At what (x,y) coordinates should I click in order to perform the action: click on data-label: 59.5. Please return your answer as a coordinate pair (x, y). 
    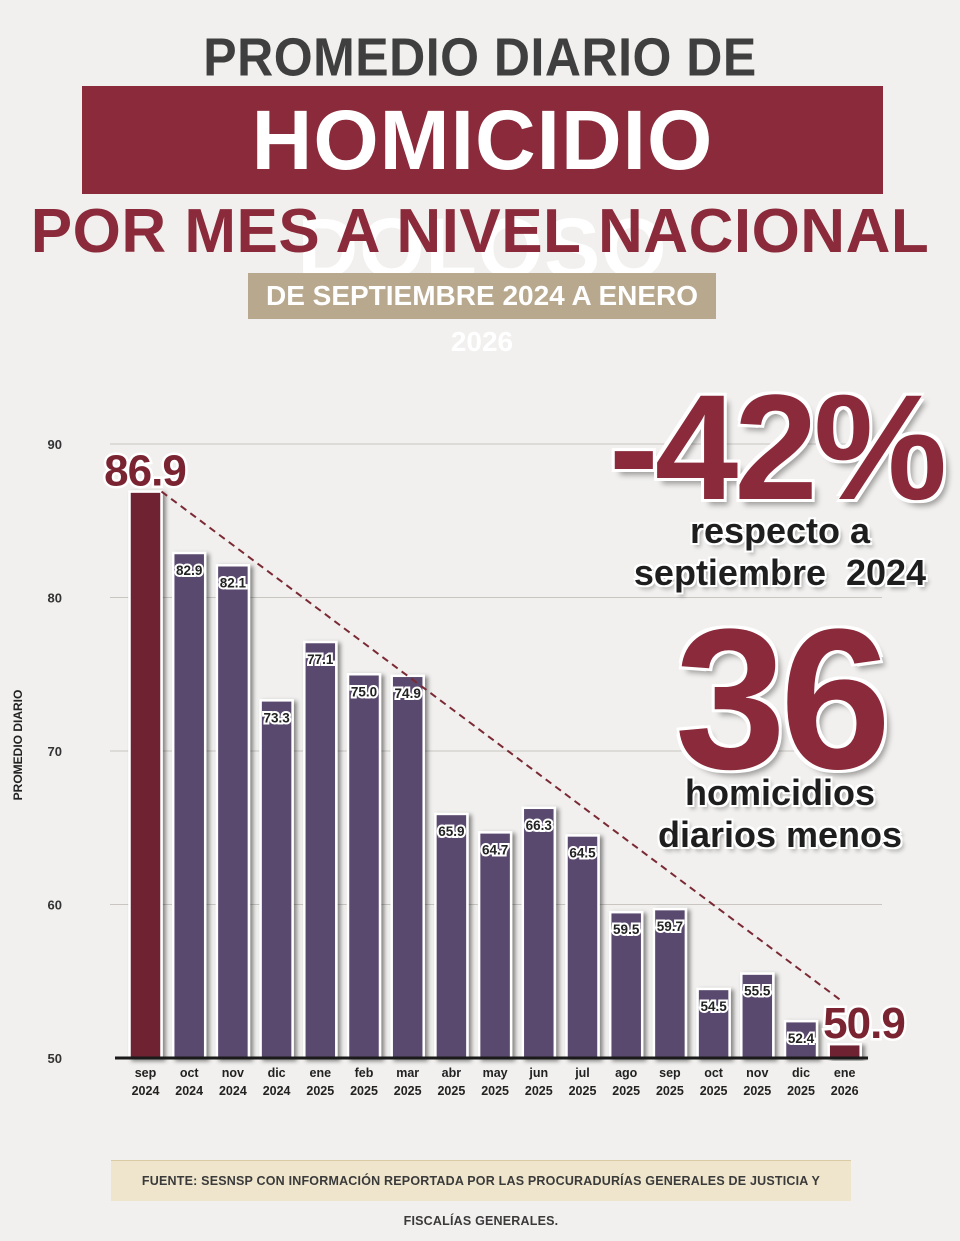
    Looking at the image, I should click on (626, 929).